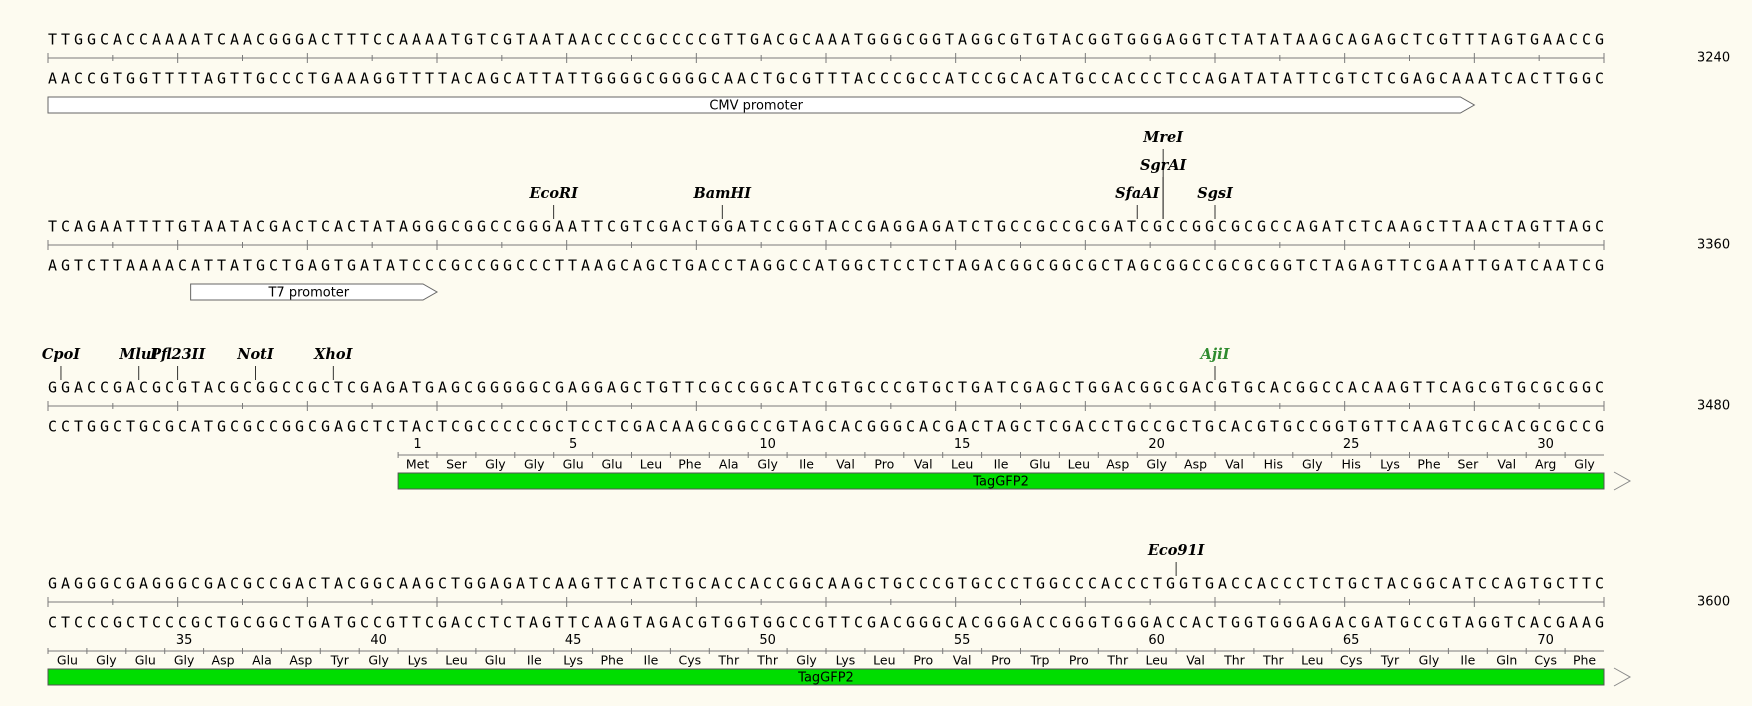 This screenshot has height=706, width=1752. I want to click on row-3-codon-number: 25, so click(1351, 444).